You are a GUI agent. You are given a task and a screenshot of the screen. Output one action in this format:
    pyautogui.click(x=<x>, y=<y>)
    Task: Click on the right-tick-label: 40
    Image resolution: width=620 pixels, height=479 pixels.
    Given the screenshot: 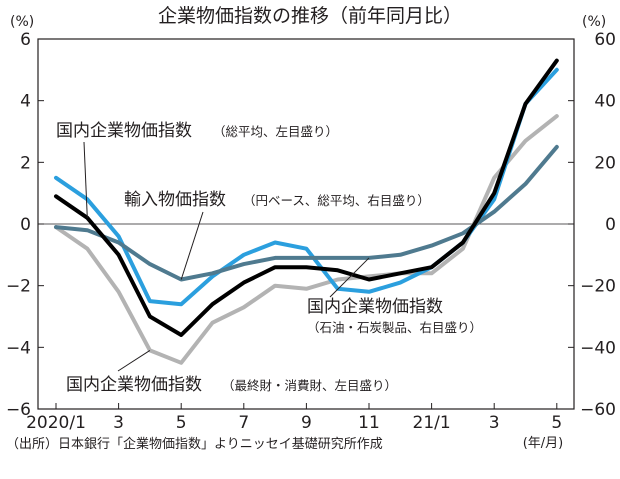 What is the action you would take?
    pyautogui.click(x=605, y=102)
    